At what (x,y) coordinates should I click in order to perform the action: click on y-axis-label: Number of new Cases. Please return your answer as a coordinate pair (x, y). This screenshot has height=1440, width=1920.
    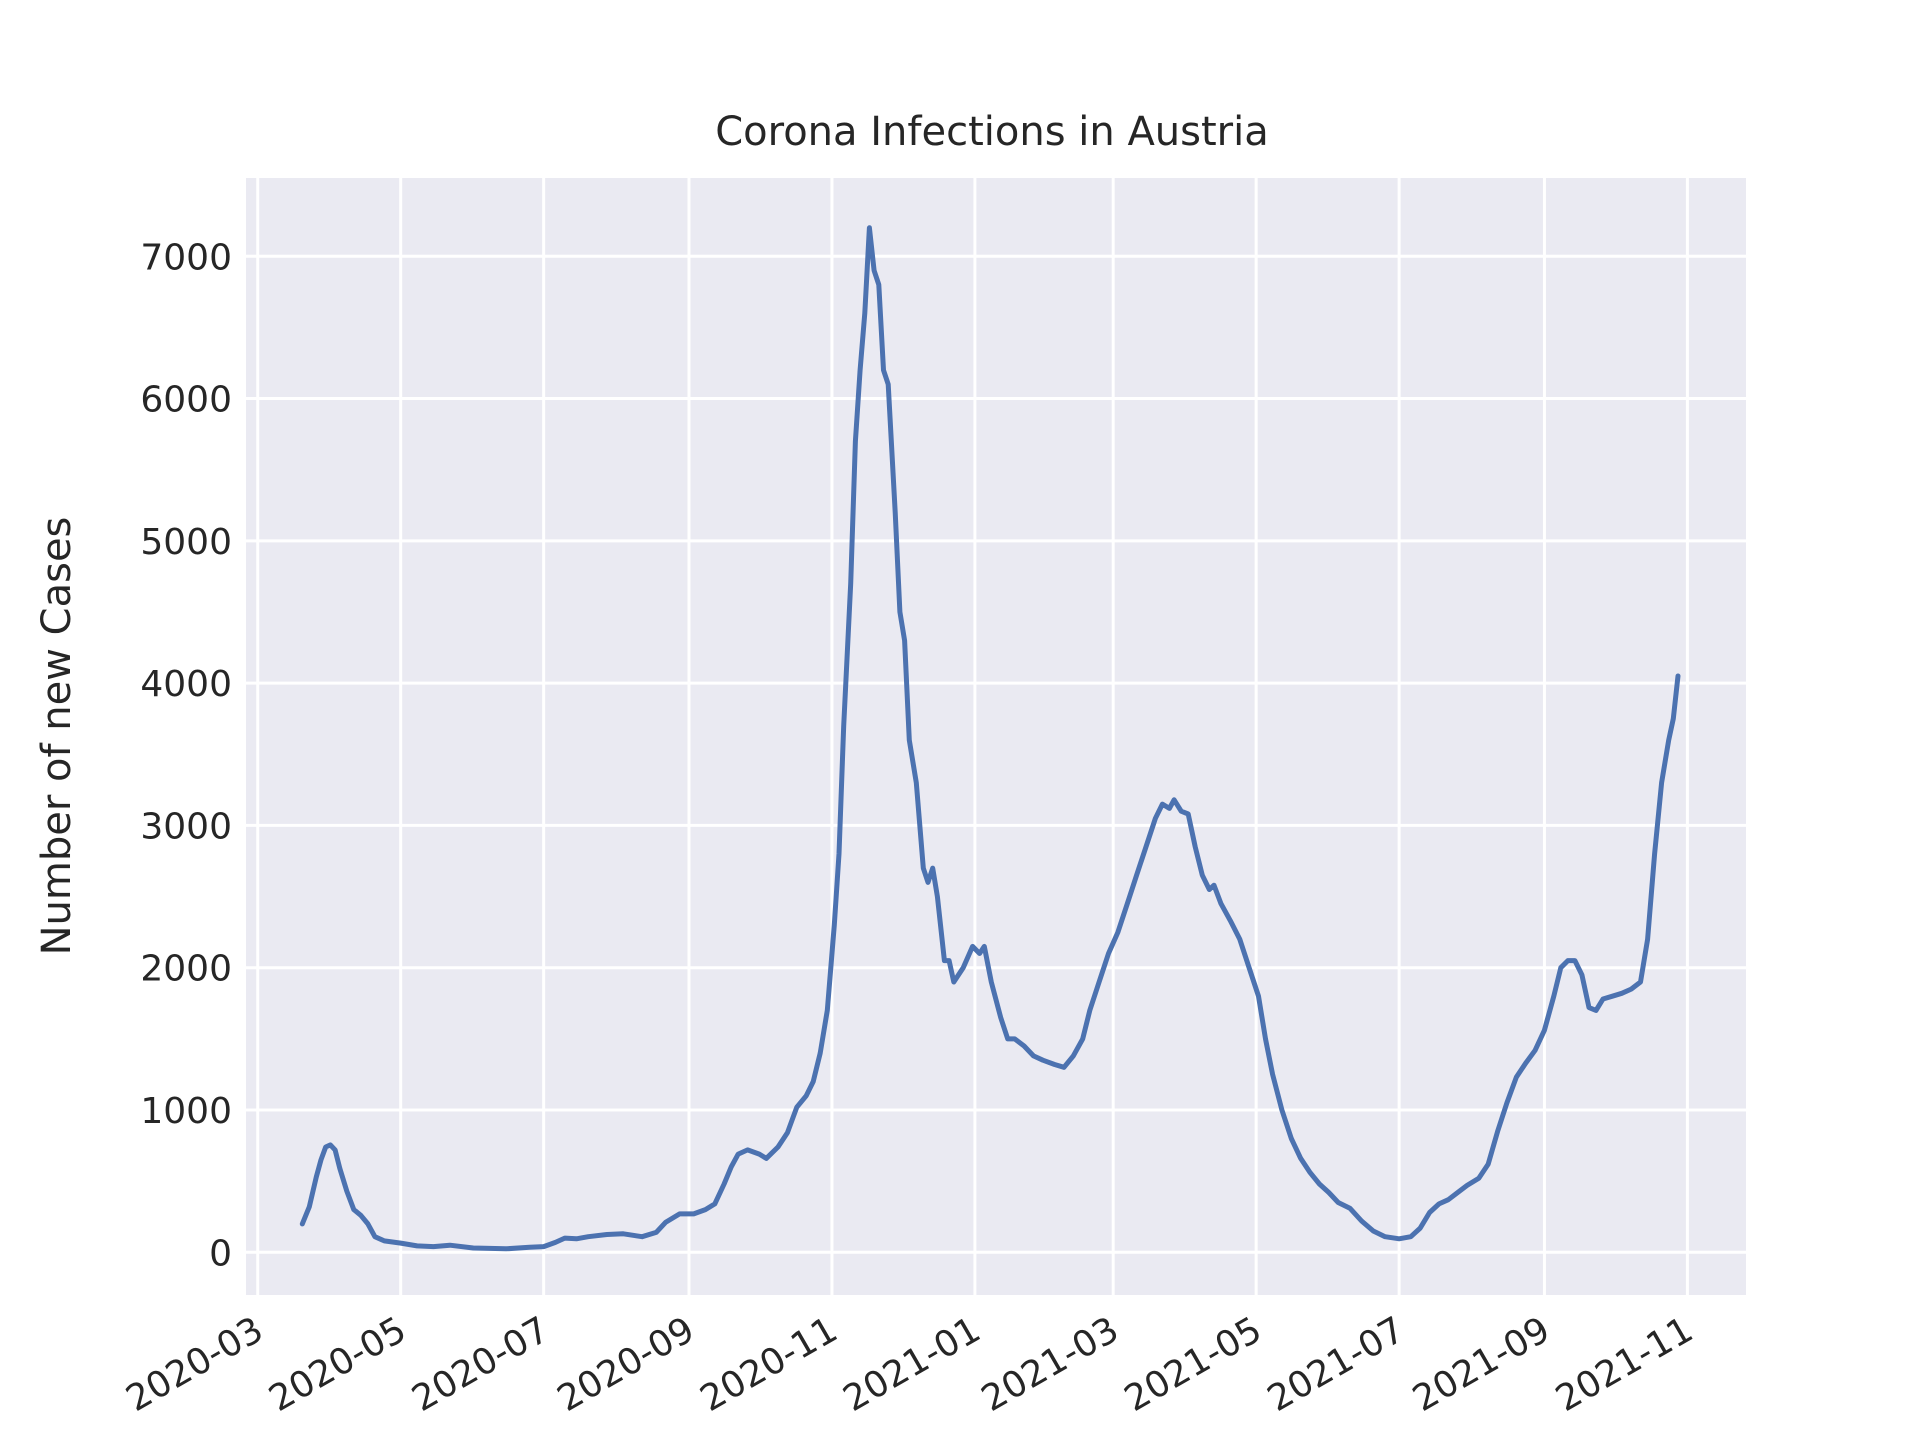
    Looking at the image, I should click on (57, 736).